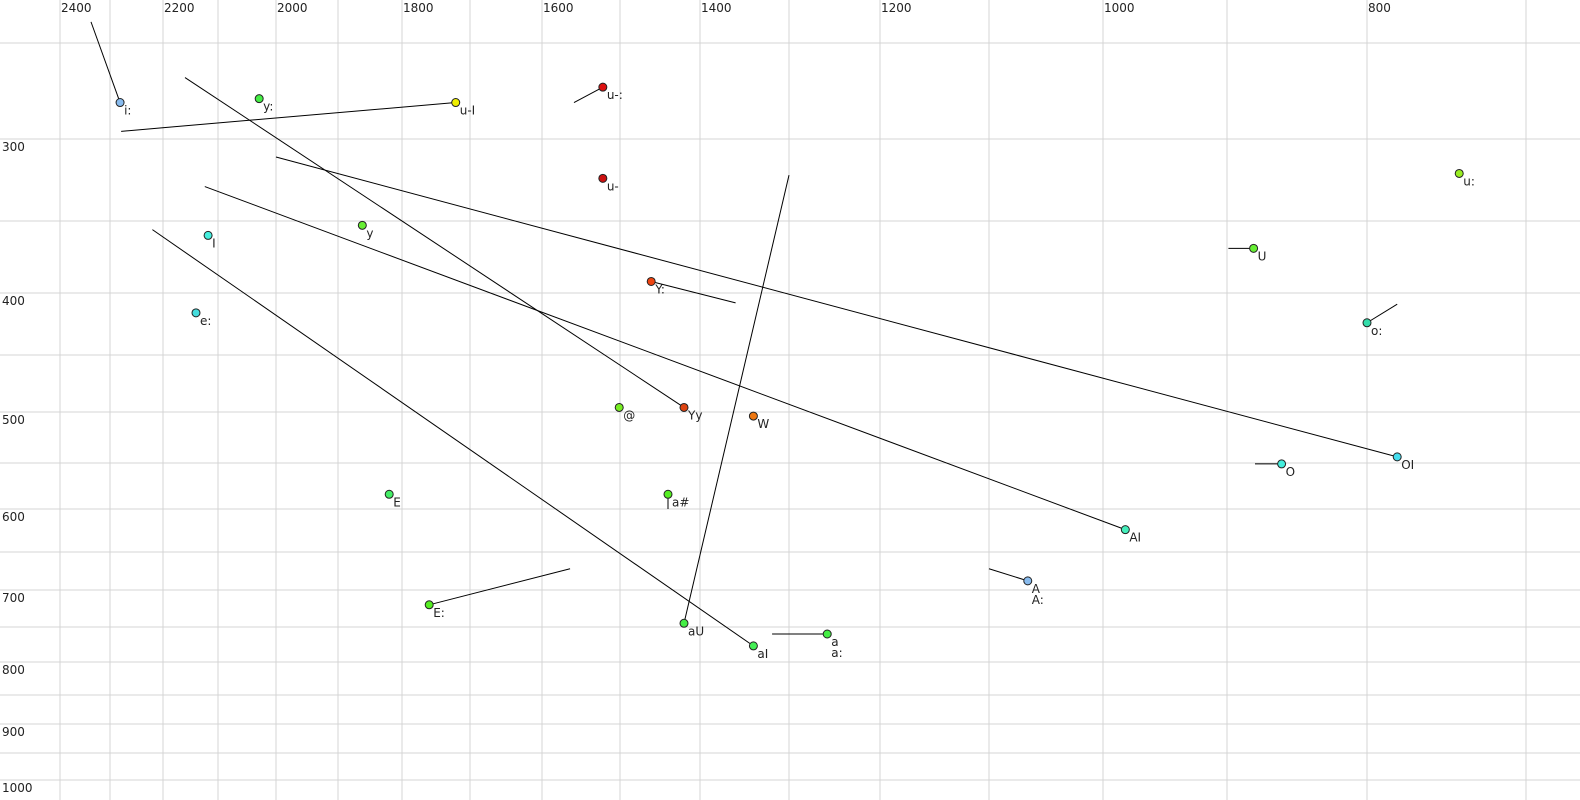 This screenshot has height=800, width=1580. Describe the element at coordinates (214, 243) in the screenshot. I see `vowel-label: I` at that location.